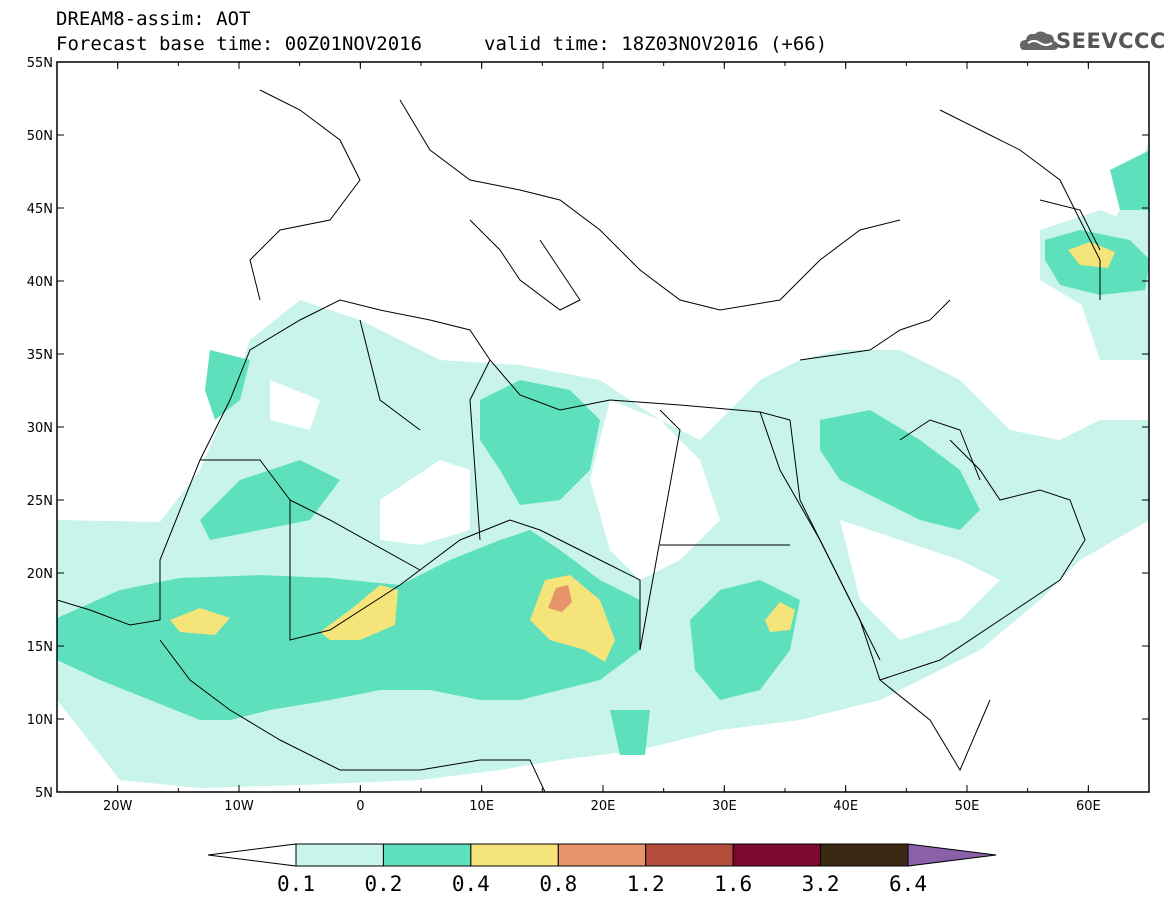 This screenshot has width=1165, height=905. I want to click on lon-tick-label: 0, so click(360, 806).